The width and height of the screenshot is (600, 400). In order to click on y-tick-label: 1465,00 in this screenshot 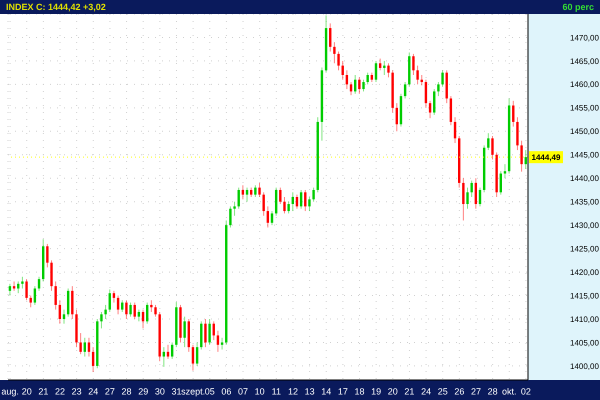, I will do `click(585, 61)`.